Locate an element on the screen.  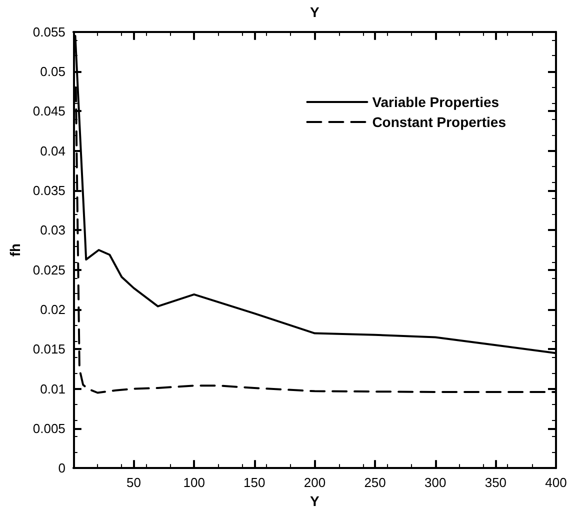
y-axis-title: fh is located at coordinates (15, 250).